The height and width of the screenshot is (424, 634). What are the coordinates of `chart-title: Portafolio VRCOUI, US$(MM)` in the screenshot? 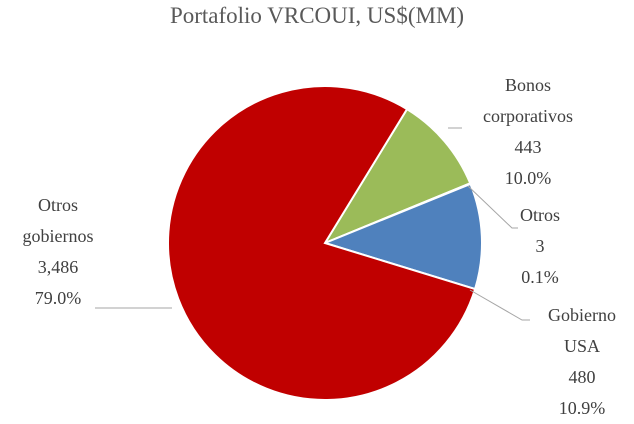 It's located at (317, 15).